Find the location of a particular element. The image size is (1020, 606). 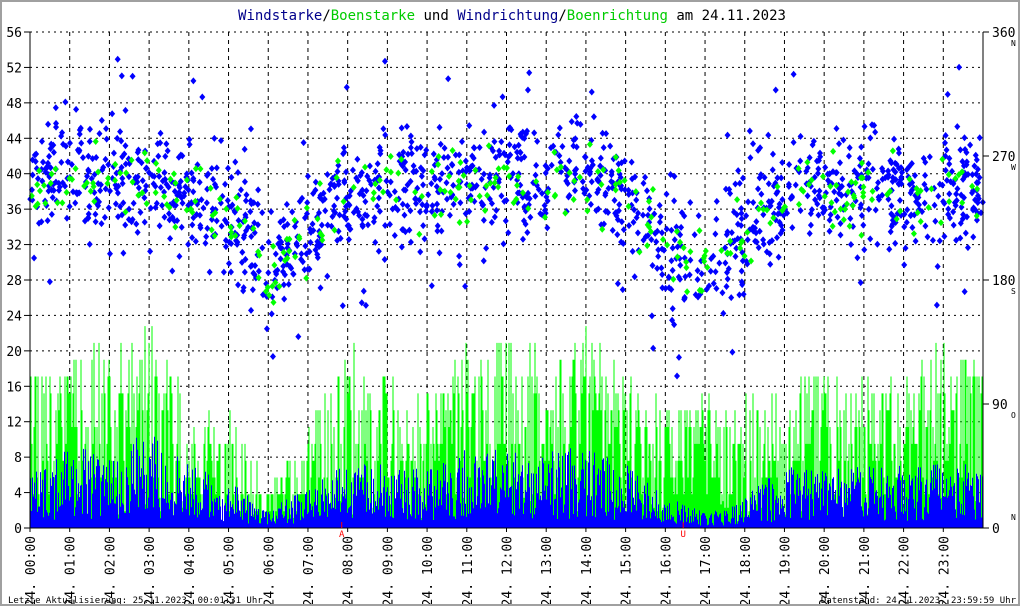

sun-marker-label: A is located at coordinates (342, 535).